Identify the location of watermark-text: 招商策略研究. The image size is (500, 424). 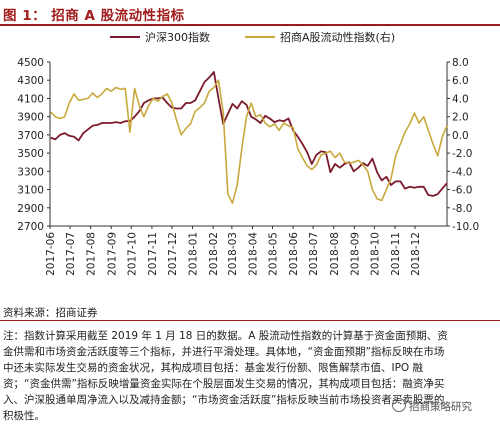
(440, 407).